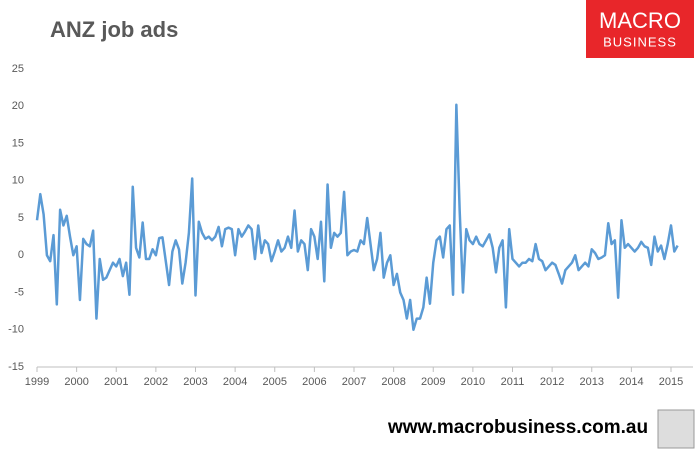 The image size is (698, 451). Describe the element at coordinates (513, 382) in the screenshot. I see `x-tick-label: 2011` at that location.